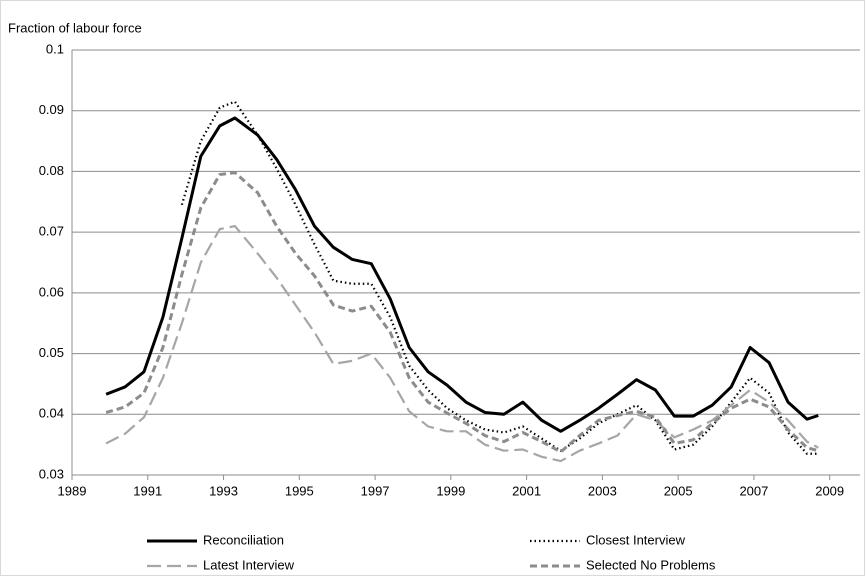  Describe the element at coordinates (72, 490) in the screenshot. I see `x-tick-label: 1989` at that location.